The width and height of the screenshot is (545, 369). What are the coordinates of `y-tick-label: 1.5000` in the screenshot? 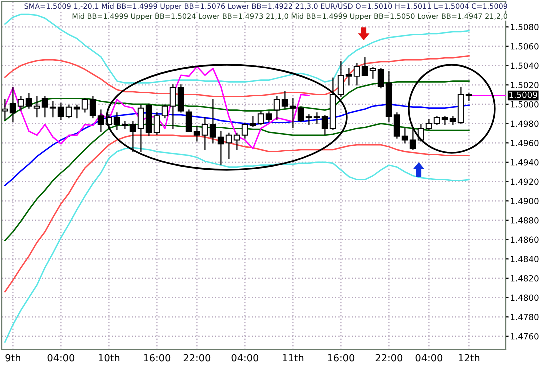 It's located at (525, 104).